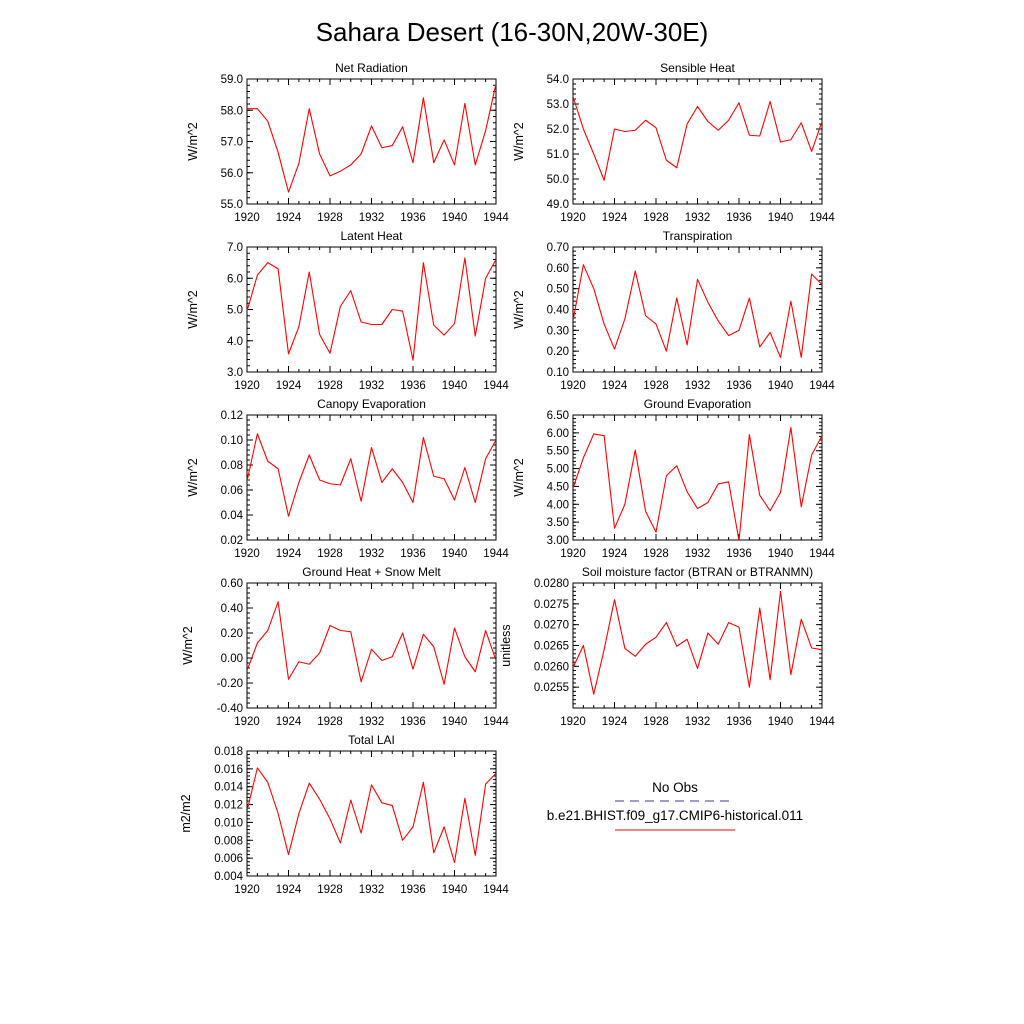  I want to click on panel-title: Ground Heat + Snow Melt, so click(371, 572).